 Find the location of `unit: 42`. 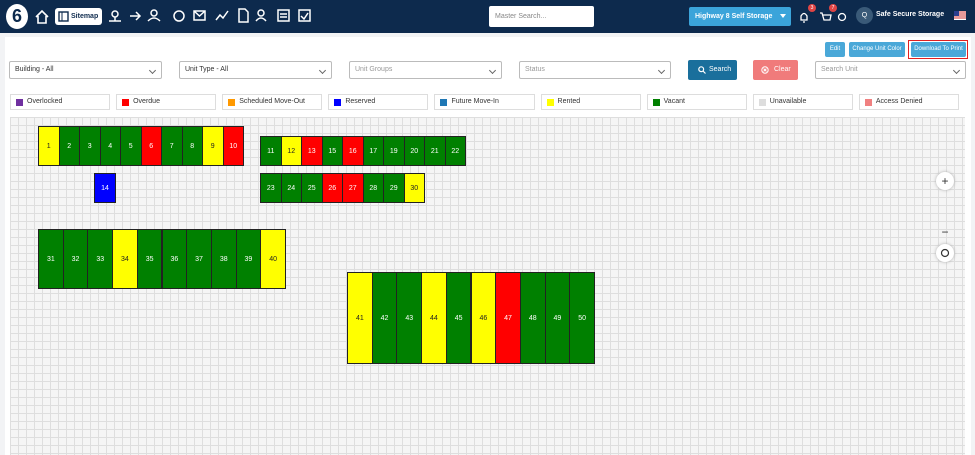

unit: 42 is located at coordinates (384, 318).